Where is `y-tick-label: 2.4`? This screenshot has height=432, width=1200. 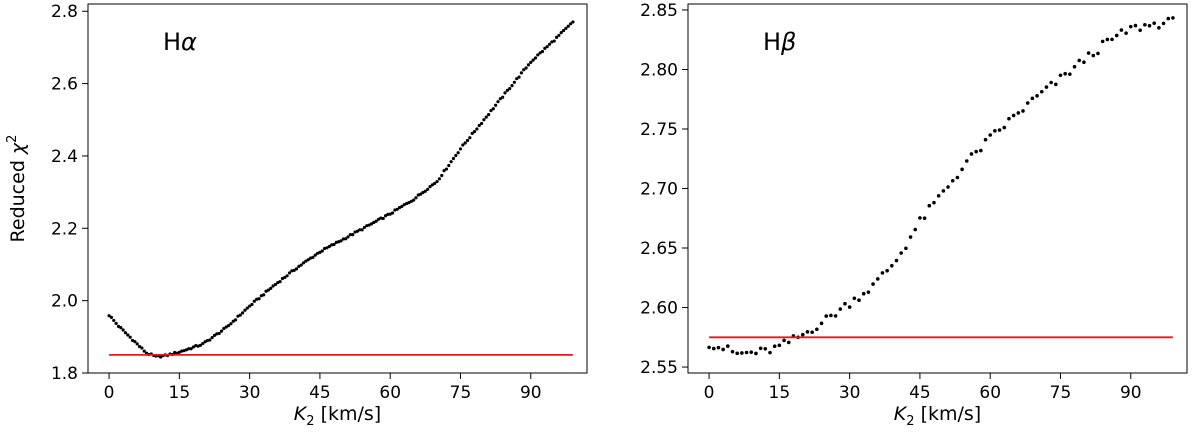
y-tick-label: 2.4 is located at coordinates (64, 157).